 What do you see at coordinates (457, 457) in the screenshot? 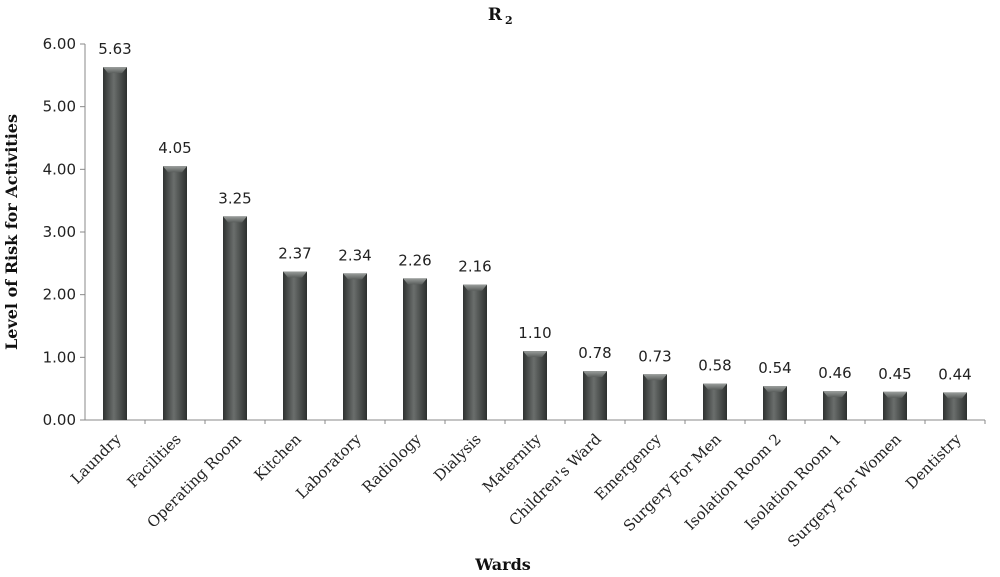
I see `x-tick-label: Dialysis` at bounding box center [457, 457].